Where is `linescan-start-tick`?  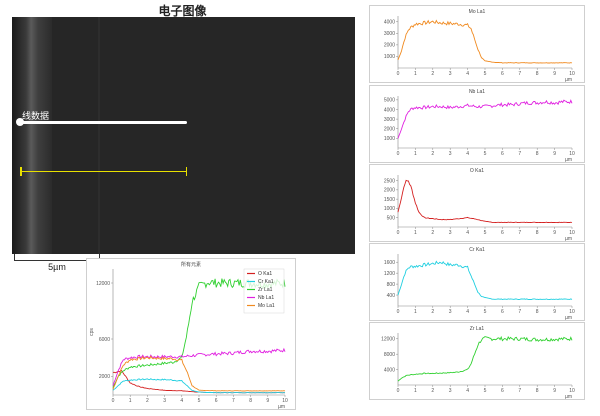
linescan-start-tick is located at coordinates (21, 171).